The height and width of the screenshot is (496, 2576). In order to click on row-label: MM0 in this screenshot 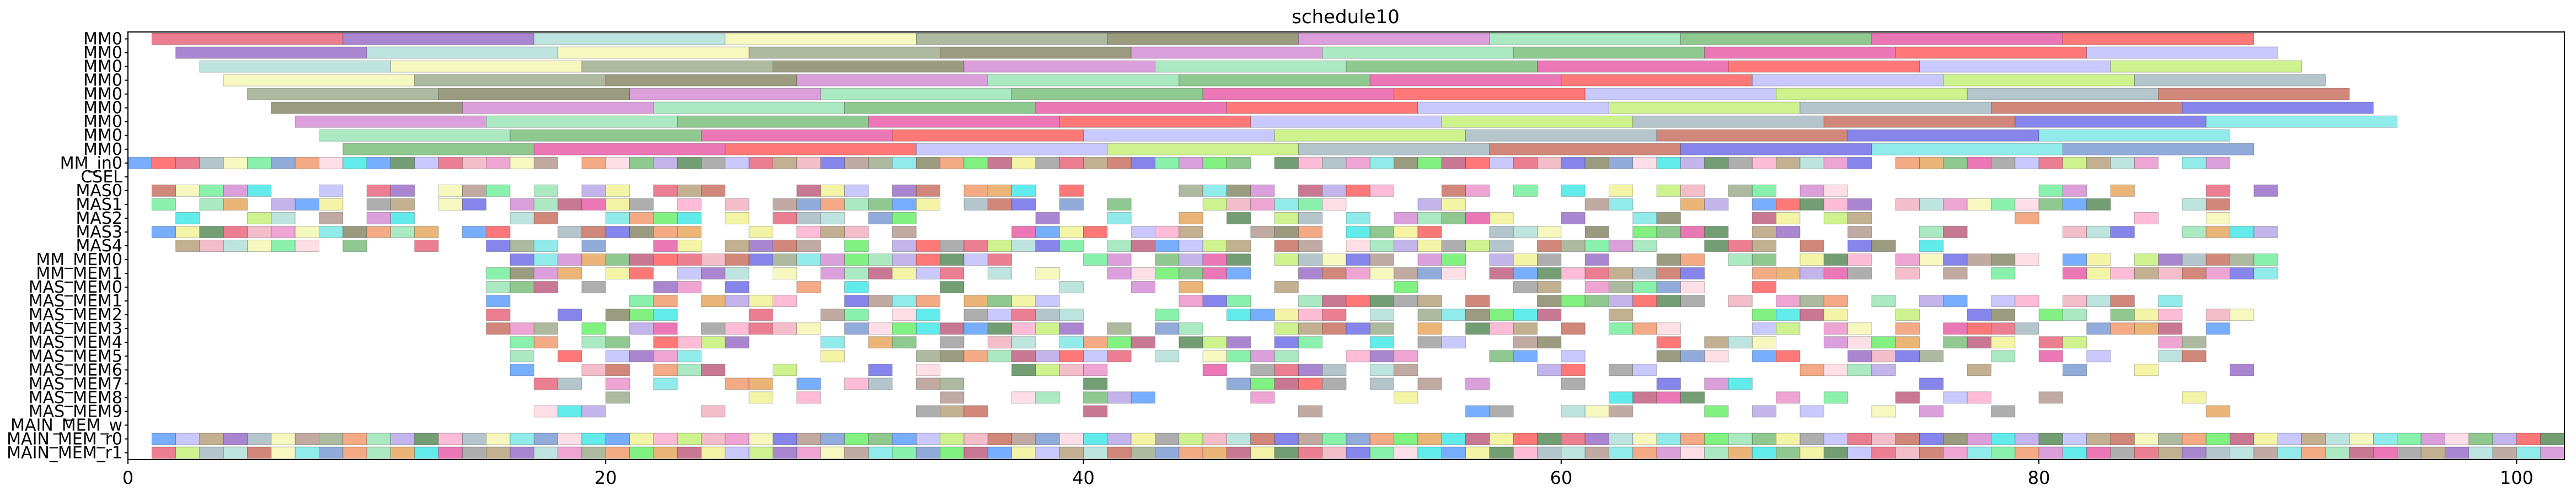, I will do `click(102, 108)`.